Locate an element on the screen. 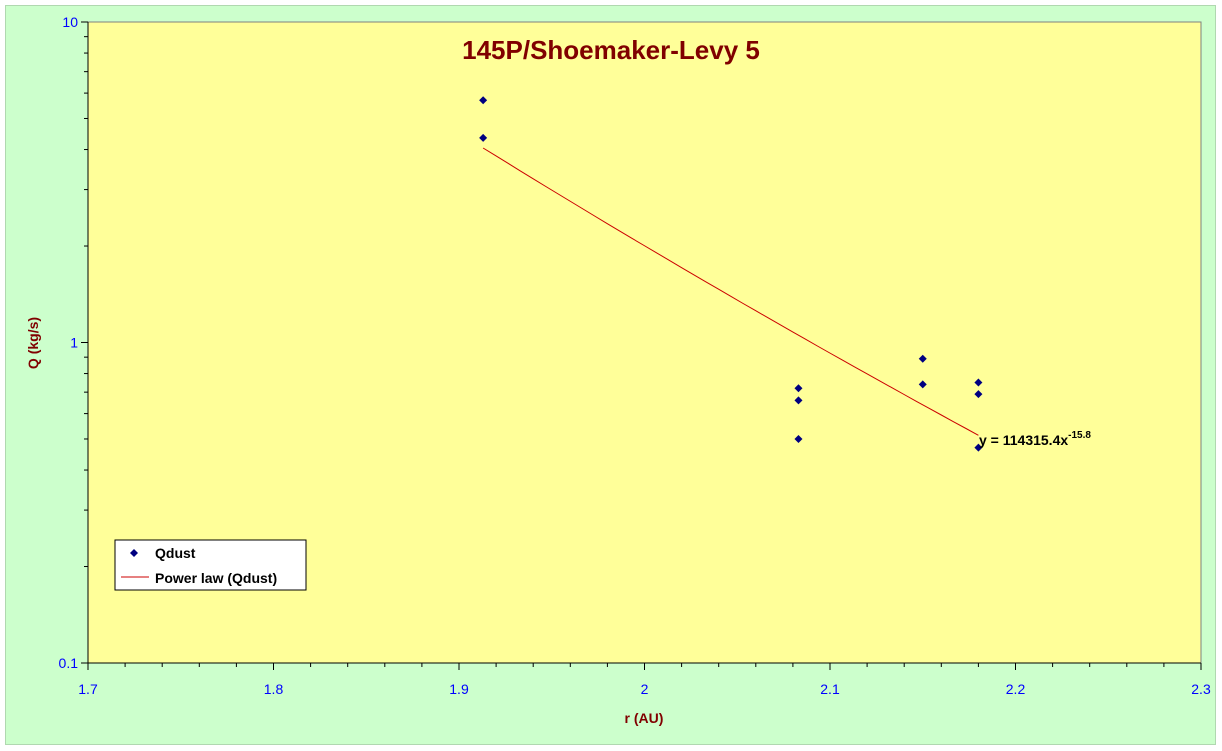 Image resolution: width=1222 pixels, height=751 pixels. legend-label-powerlaw: Power law (Qdust) is located at coordinates (216, 578).